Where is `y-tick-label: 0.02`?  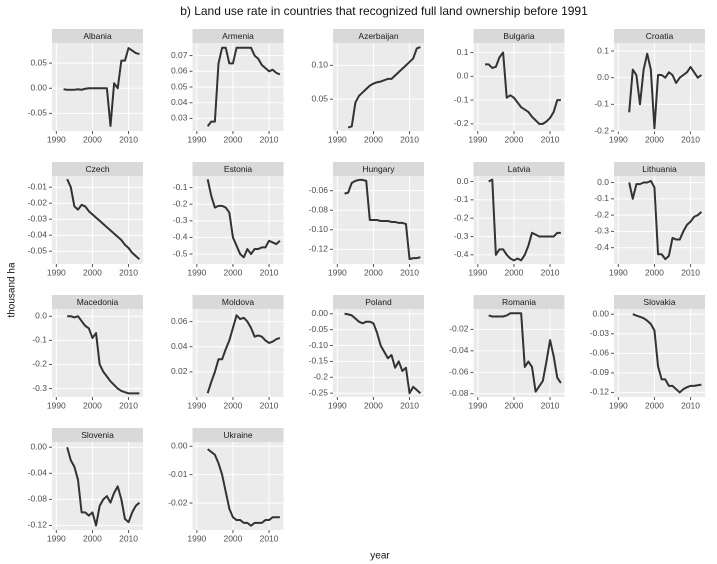 y-tick-label: 0.02 is located at coordinates (179, 371).